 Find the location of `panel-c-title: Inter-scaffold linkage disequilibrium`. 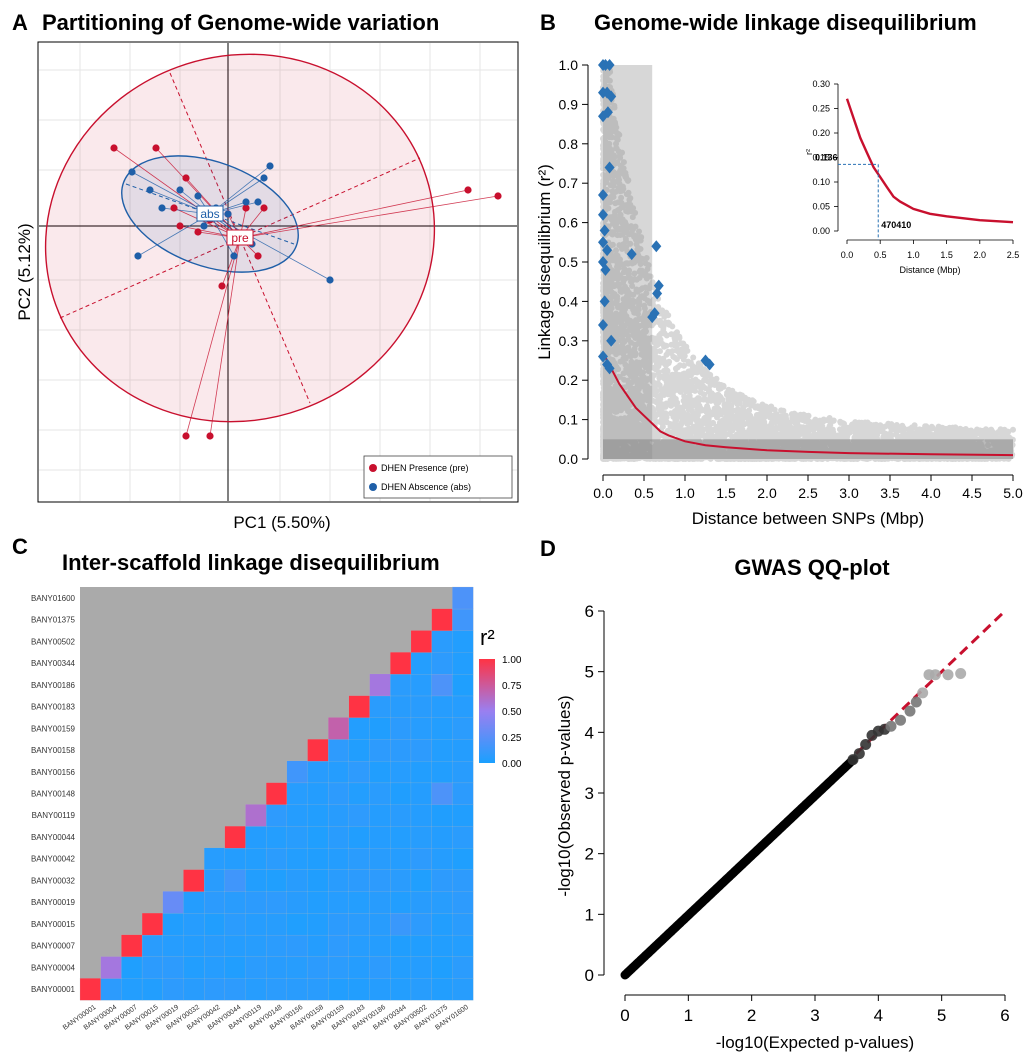

panel-c-title: Inter-scaffold linkage disequilibrium is located at coordinates (251, 562).